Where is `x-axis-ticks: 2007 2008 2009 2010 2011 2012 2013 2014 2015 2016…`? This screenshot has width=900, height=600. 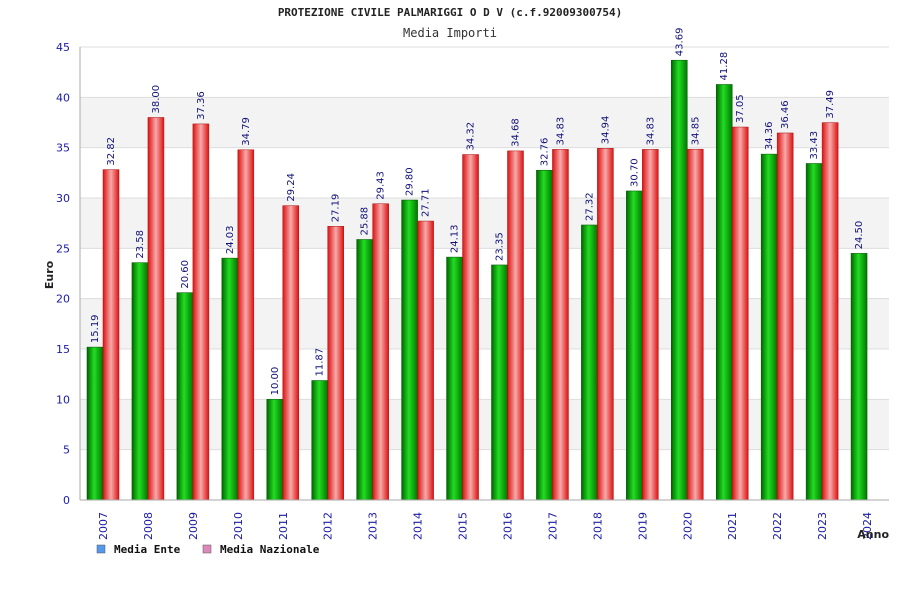
x-axis-ticks: 2007 2008 2009 2010 2011 2012 2013 2014 2015 2016… is located at coordinates (485, 526).